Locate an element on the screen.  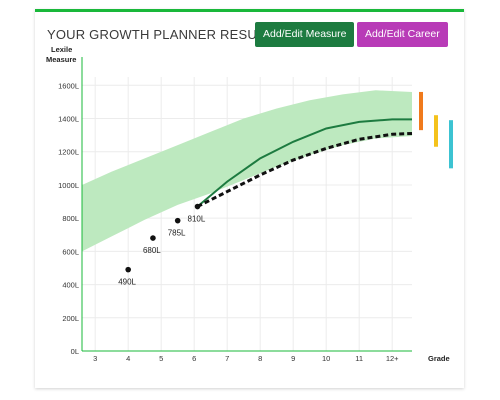
y-tick-label: 600L is located at coordinates (70, 251).